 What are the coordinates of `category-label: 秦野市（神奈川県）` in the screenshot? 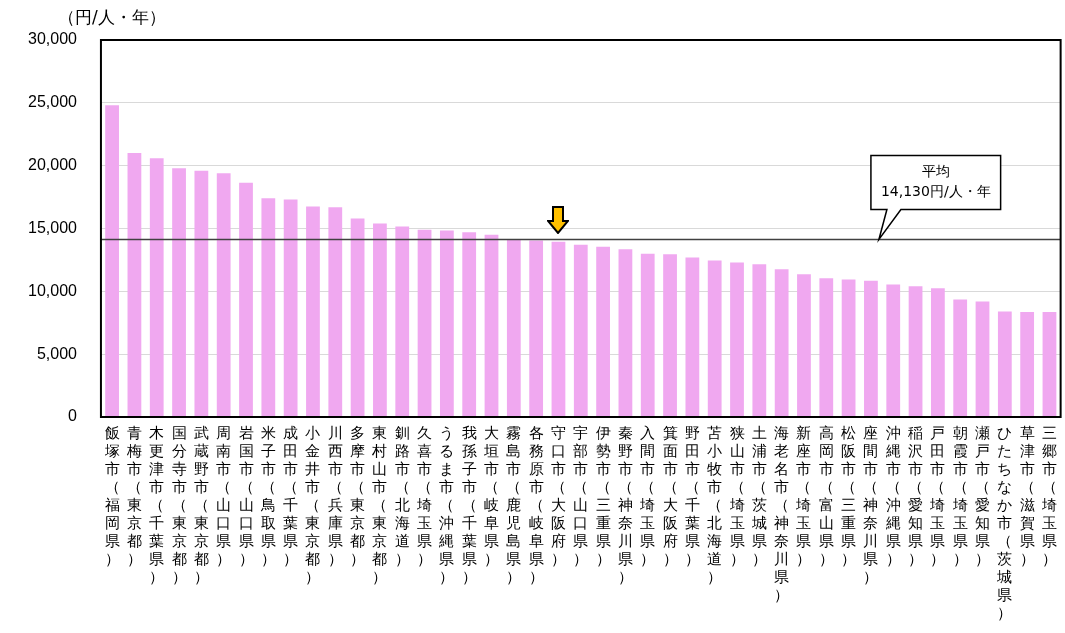 It's located at (625, 505).